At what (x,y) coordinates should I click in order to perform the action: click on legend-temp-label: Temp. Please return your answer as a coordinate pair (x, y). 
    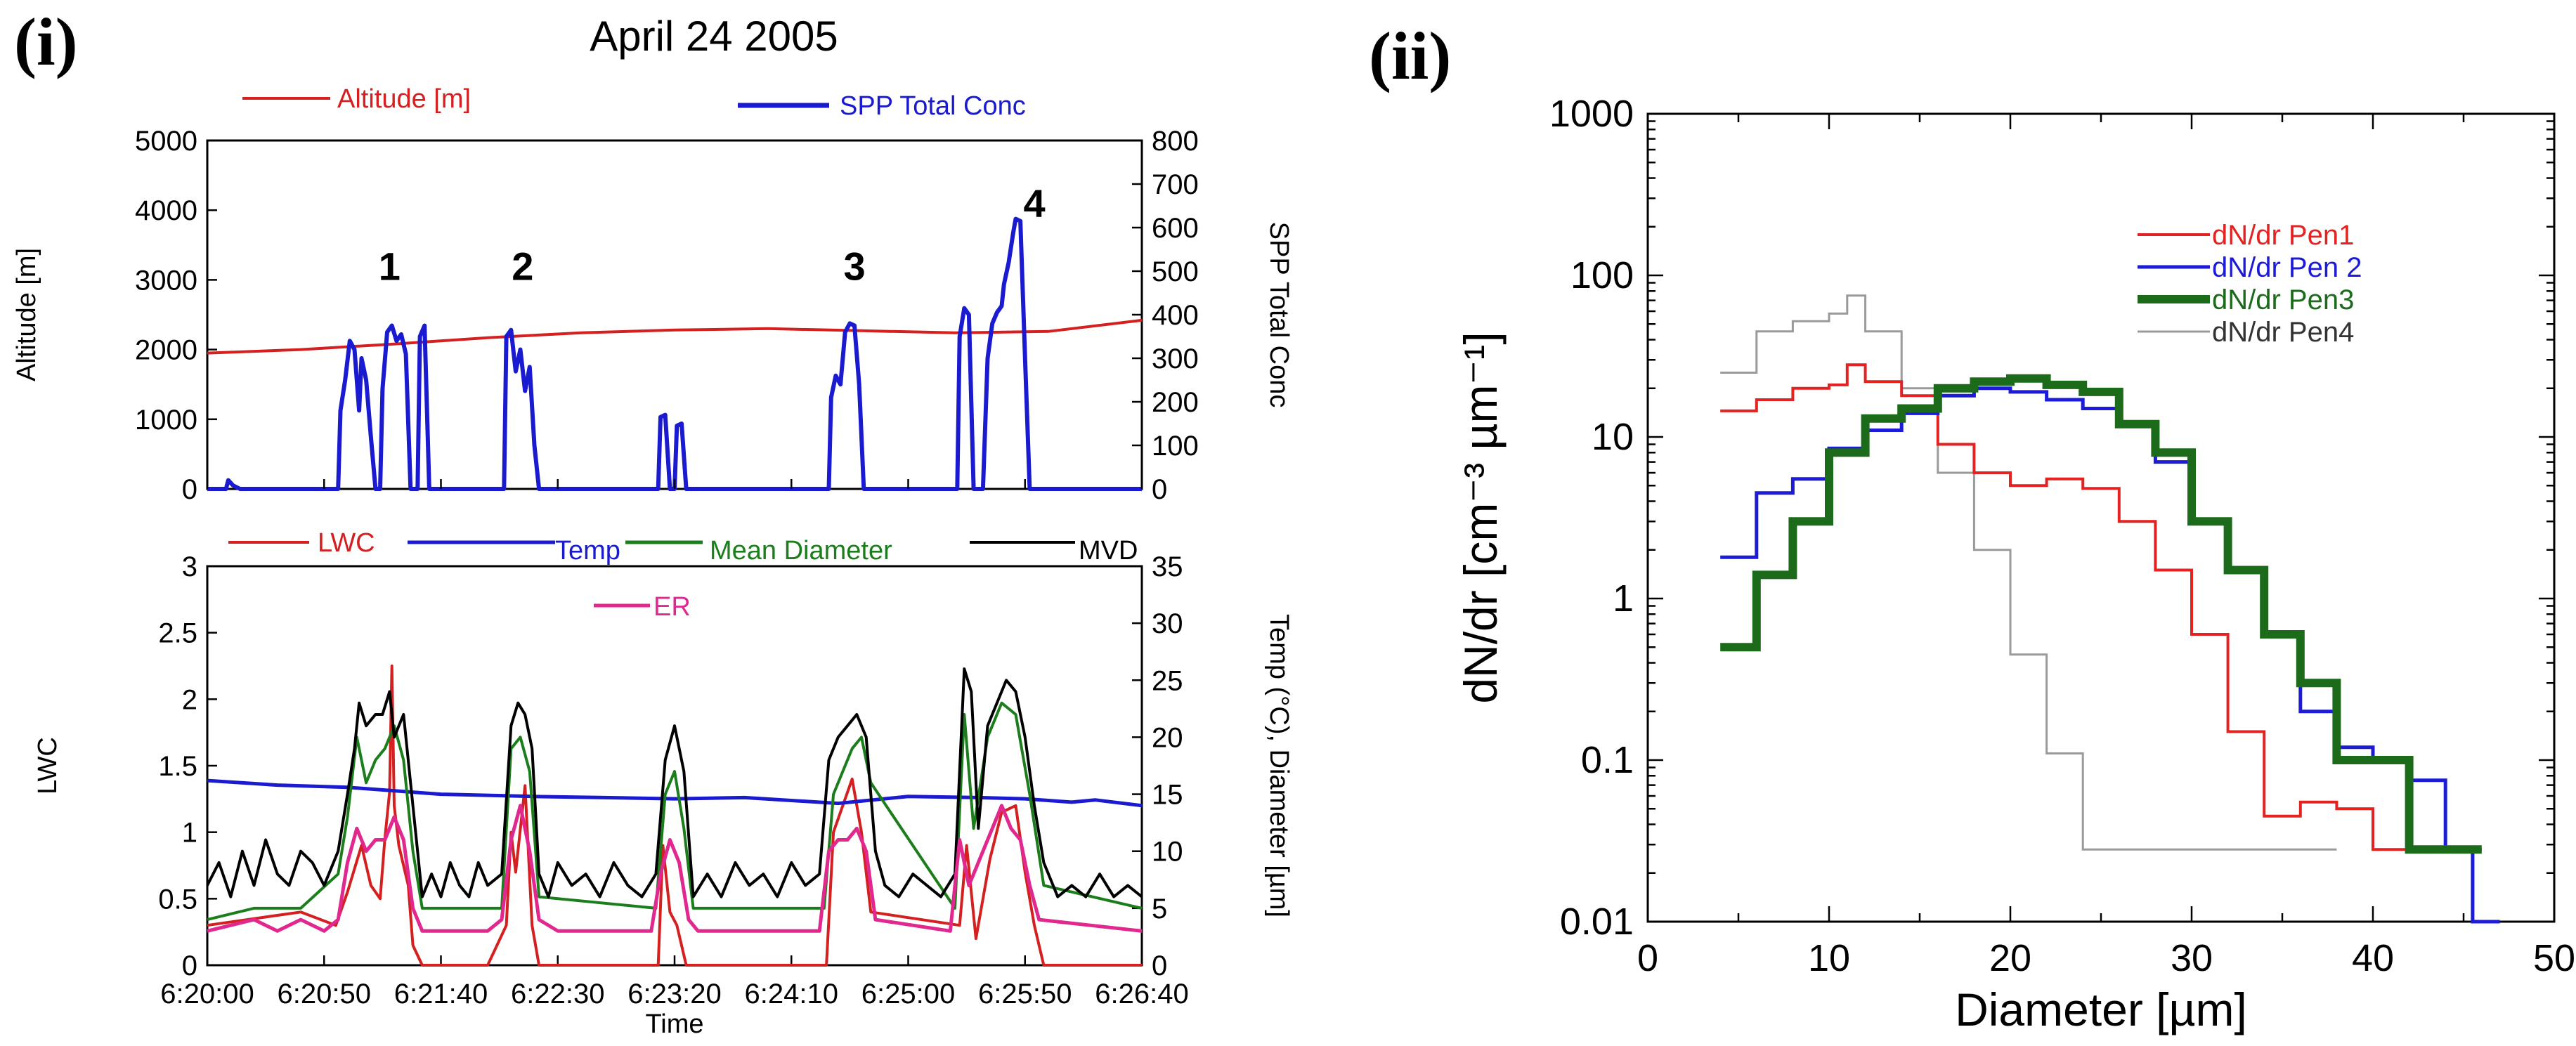
    Looking at the image, I should click on (587, 551).